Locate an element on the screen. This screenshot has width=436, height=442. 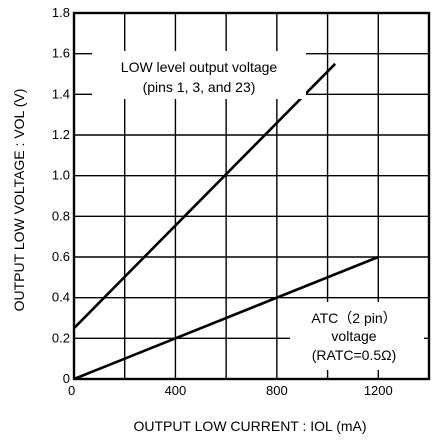
annotation-atc-line3: (RATC=0.5Ω) is located at coordinates (354, 355).